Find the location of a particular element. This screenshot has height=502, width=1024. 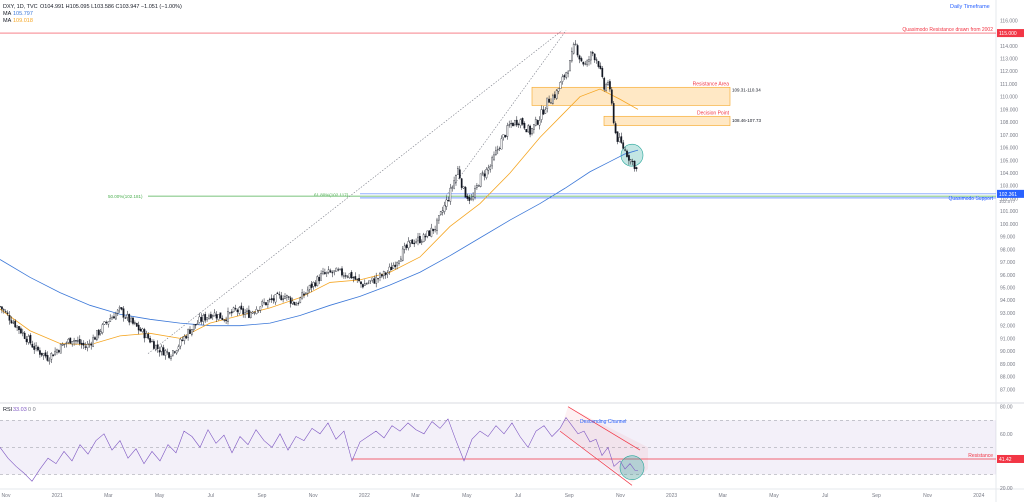

rsi-highlight-circle is located at coordinates (632, 467).